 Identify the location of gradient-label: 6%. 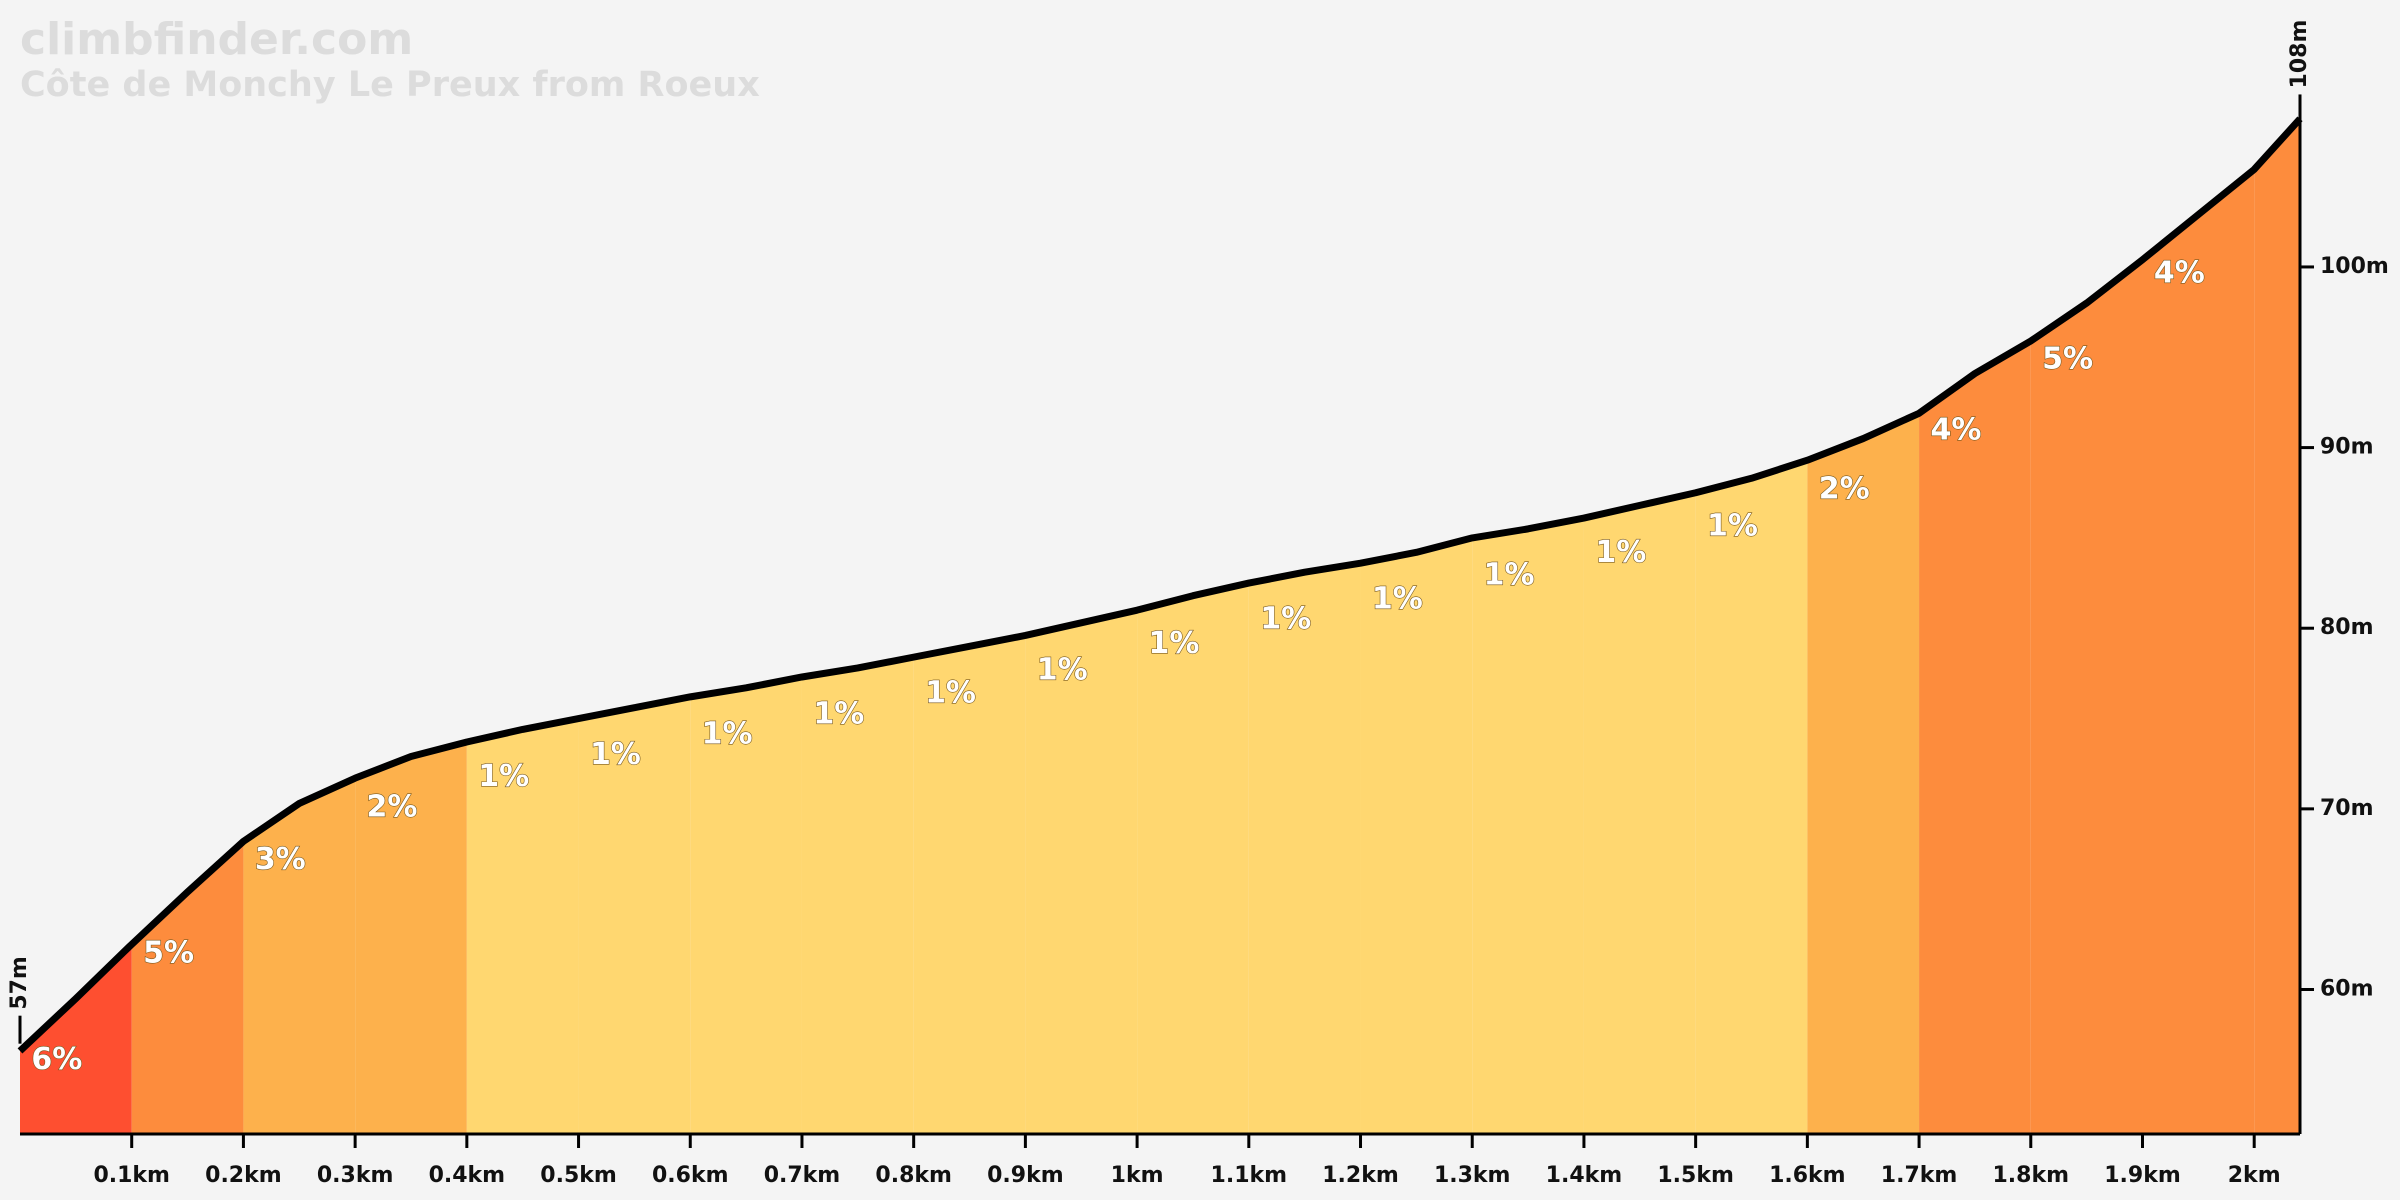
(56, 1059).